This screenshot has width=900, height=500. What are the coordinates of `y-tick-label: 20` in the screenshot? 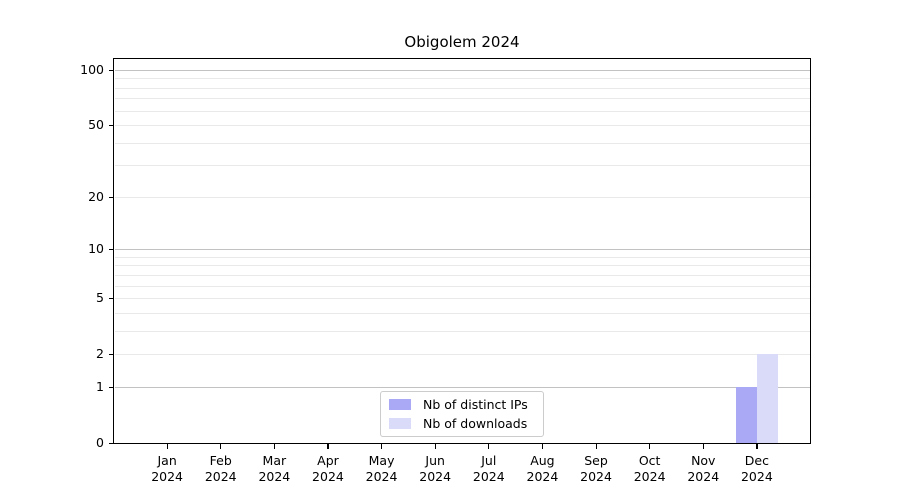 It's located at (96, 196).